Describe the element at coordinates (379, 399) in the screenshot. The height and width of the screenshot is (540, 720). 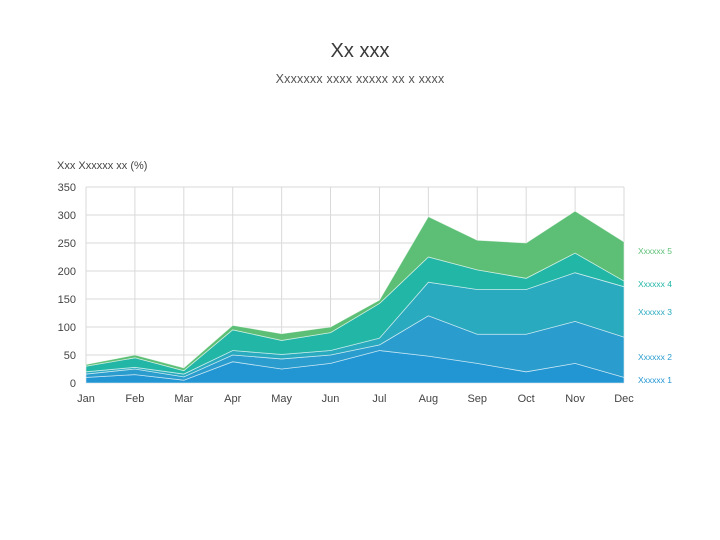
I see `x-tick-label: Jul` at that location.